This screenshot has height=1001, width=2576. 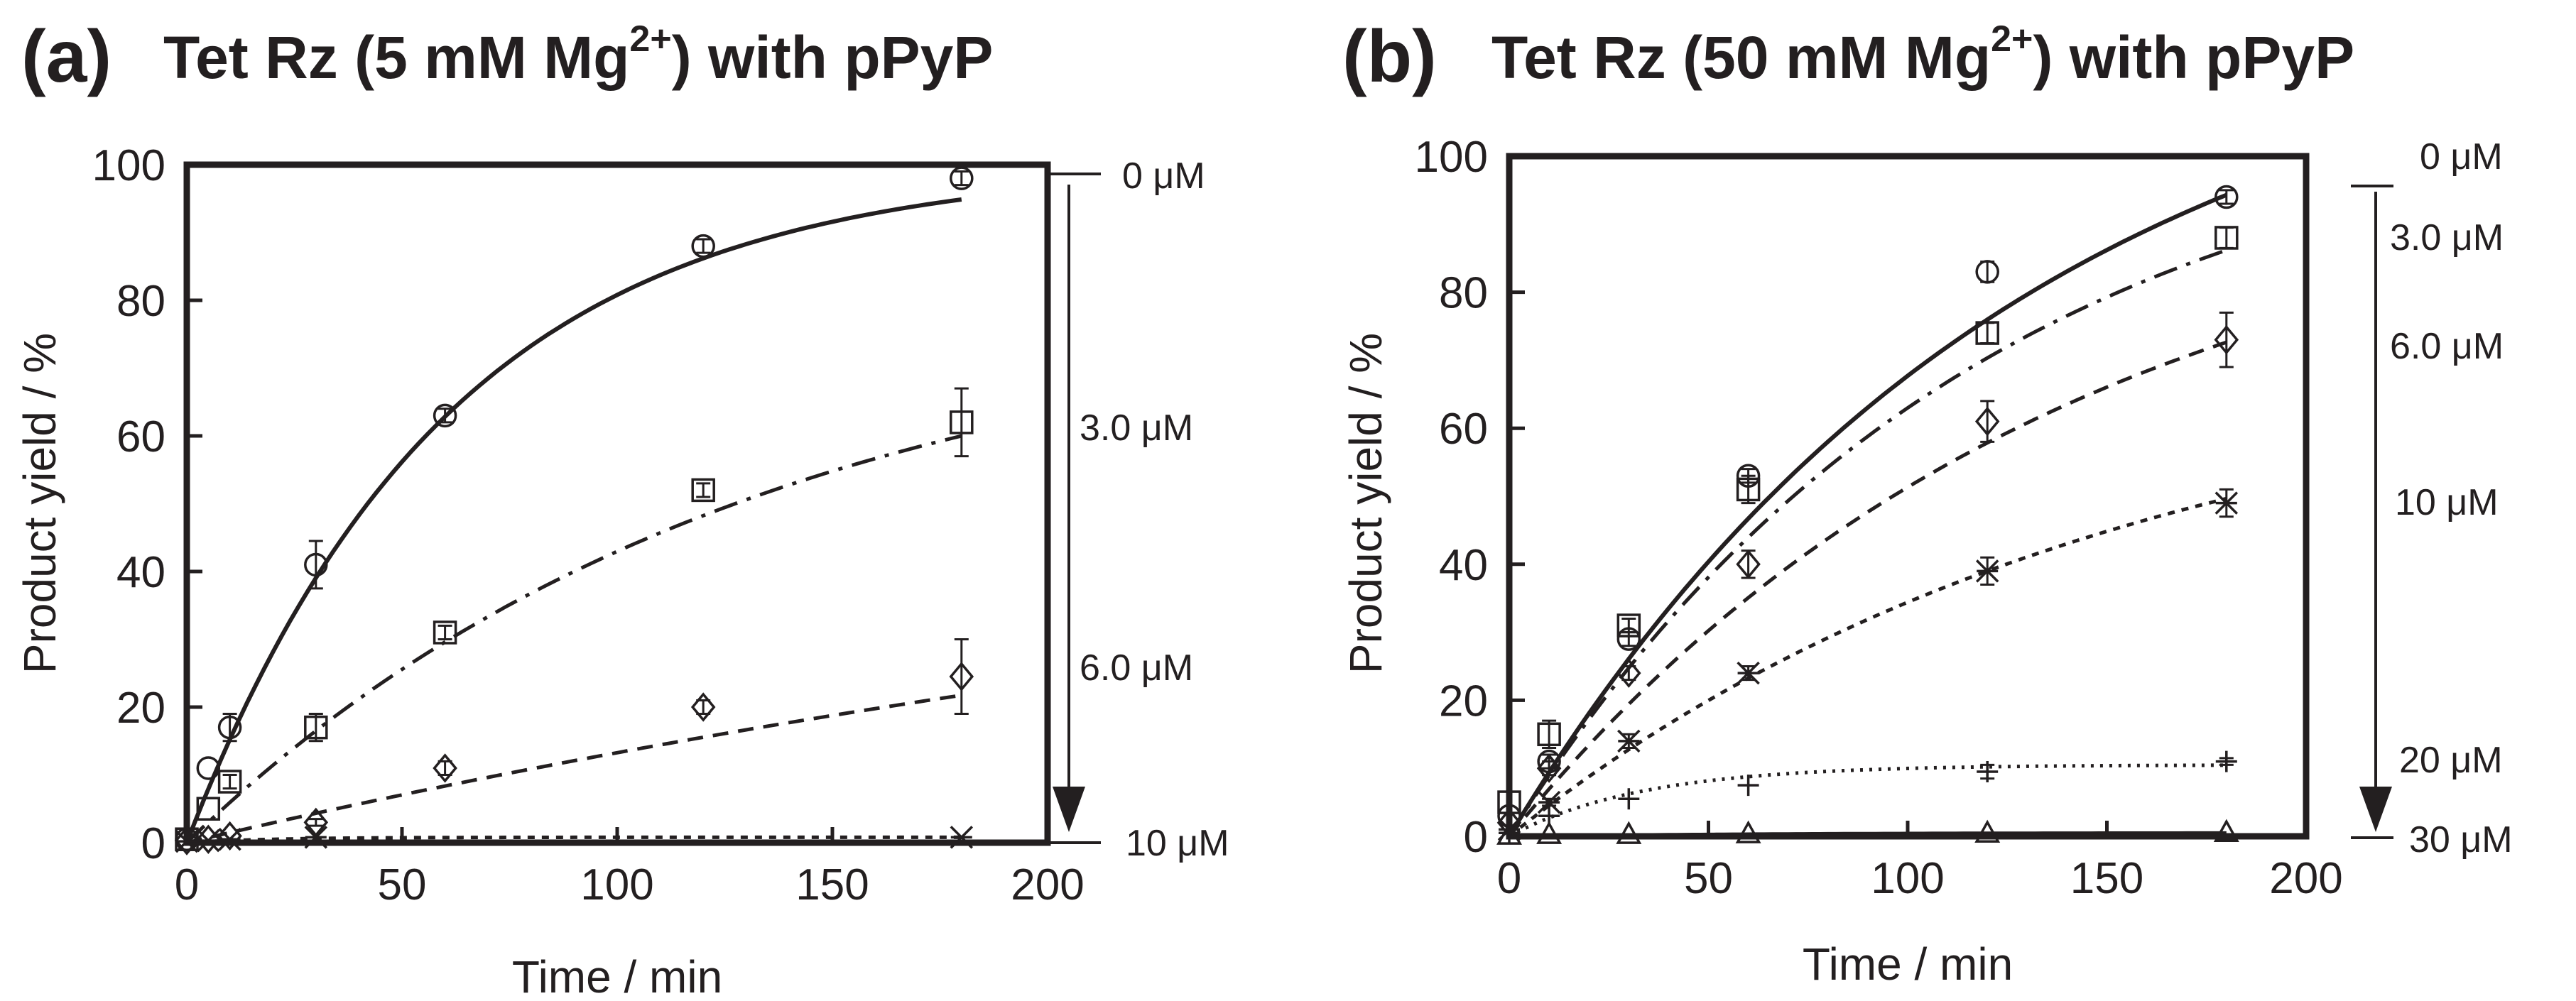 I want to click on a-x-tick-label: 50, so click(x=402, y=884).